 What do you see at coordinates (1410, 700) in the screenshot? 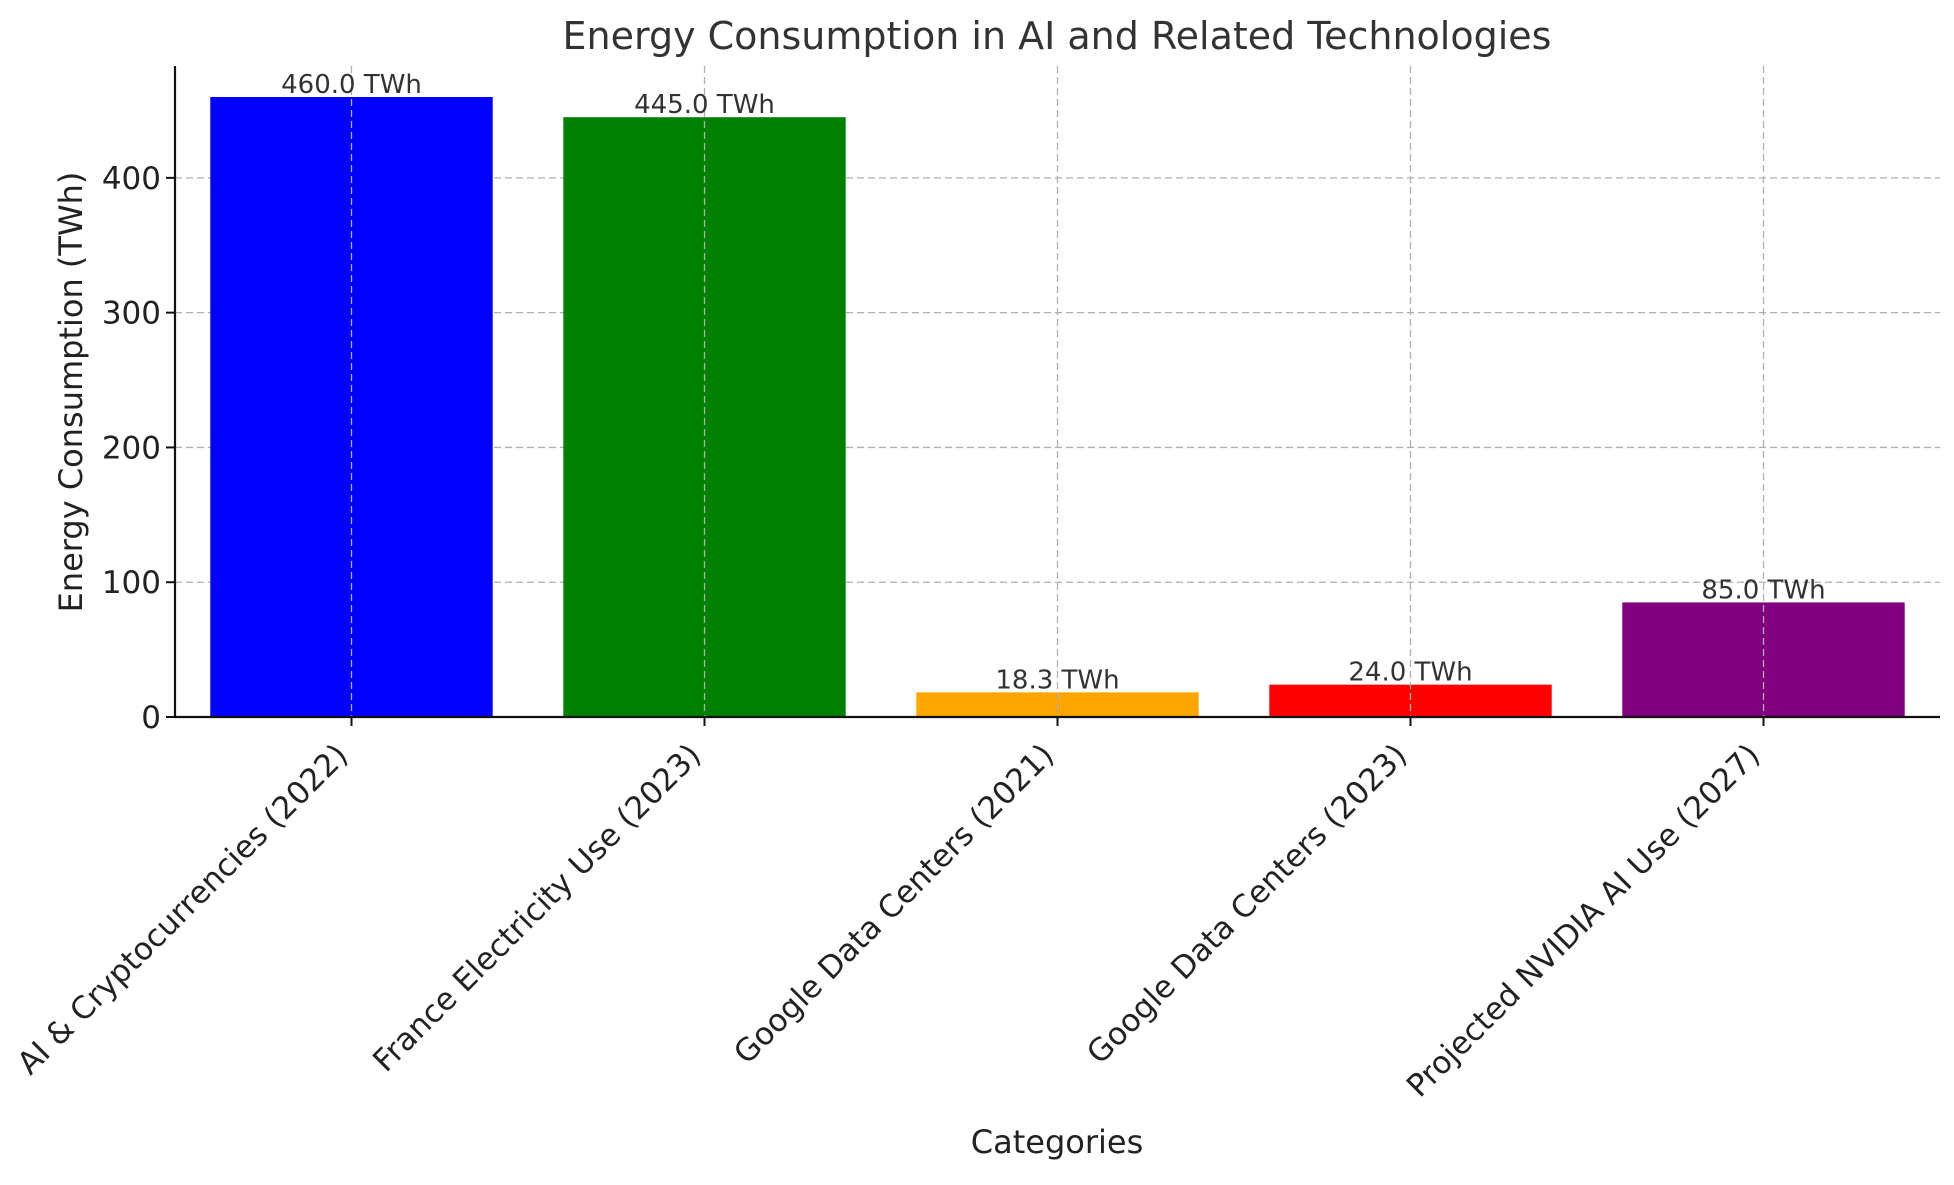
I see `bar` at bounding box center [1410, 700].